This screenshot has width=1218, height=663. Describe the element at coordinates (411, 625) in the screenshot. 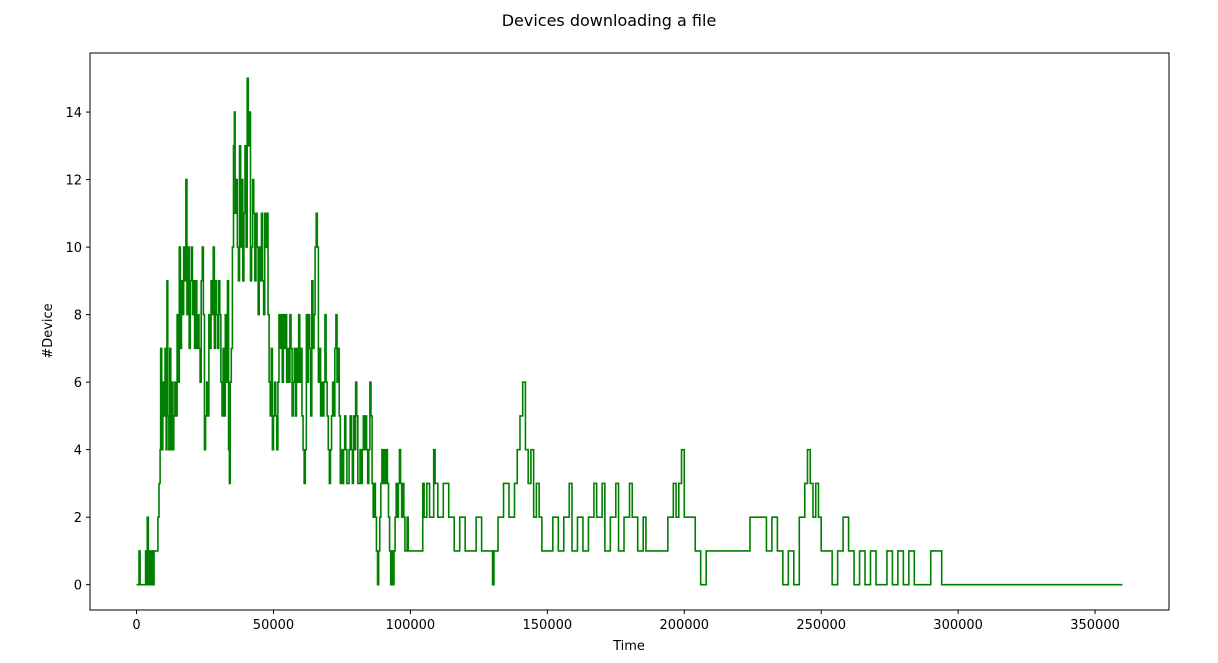

I see `x-tick-label: 100000` at that location.